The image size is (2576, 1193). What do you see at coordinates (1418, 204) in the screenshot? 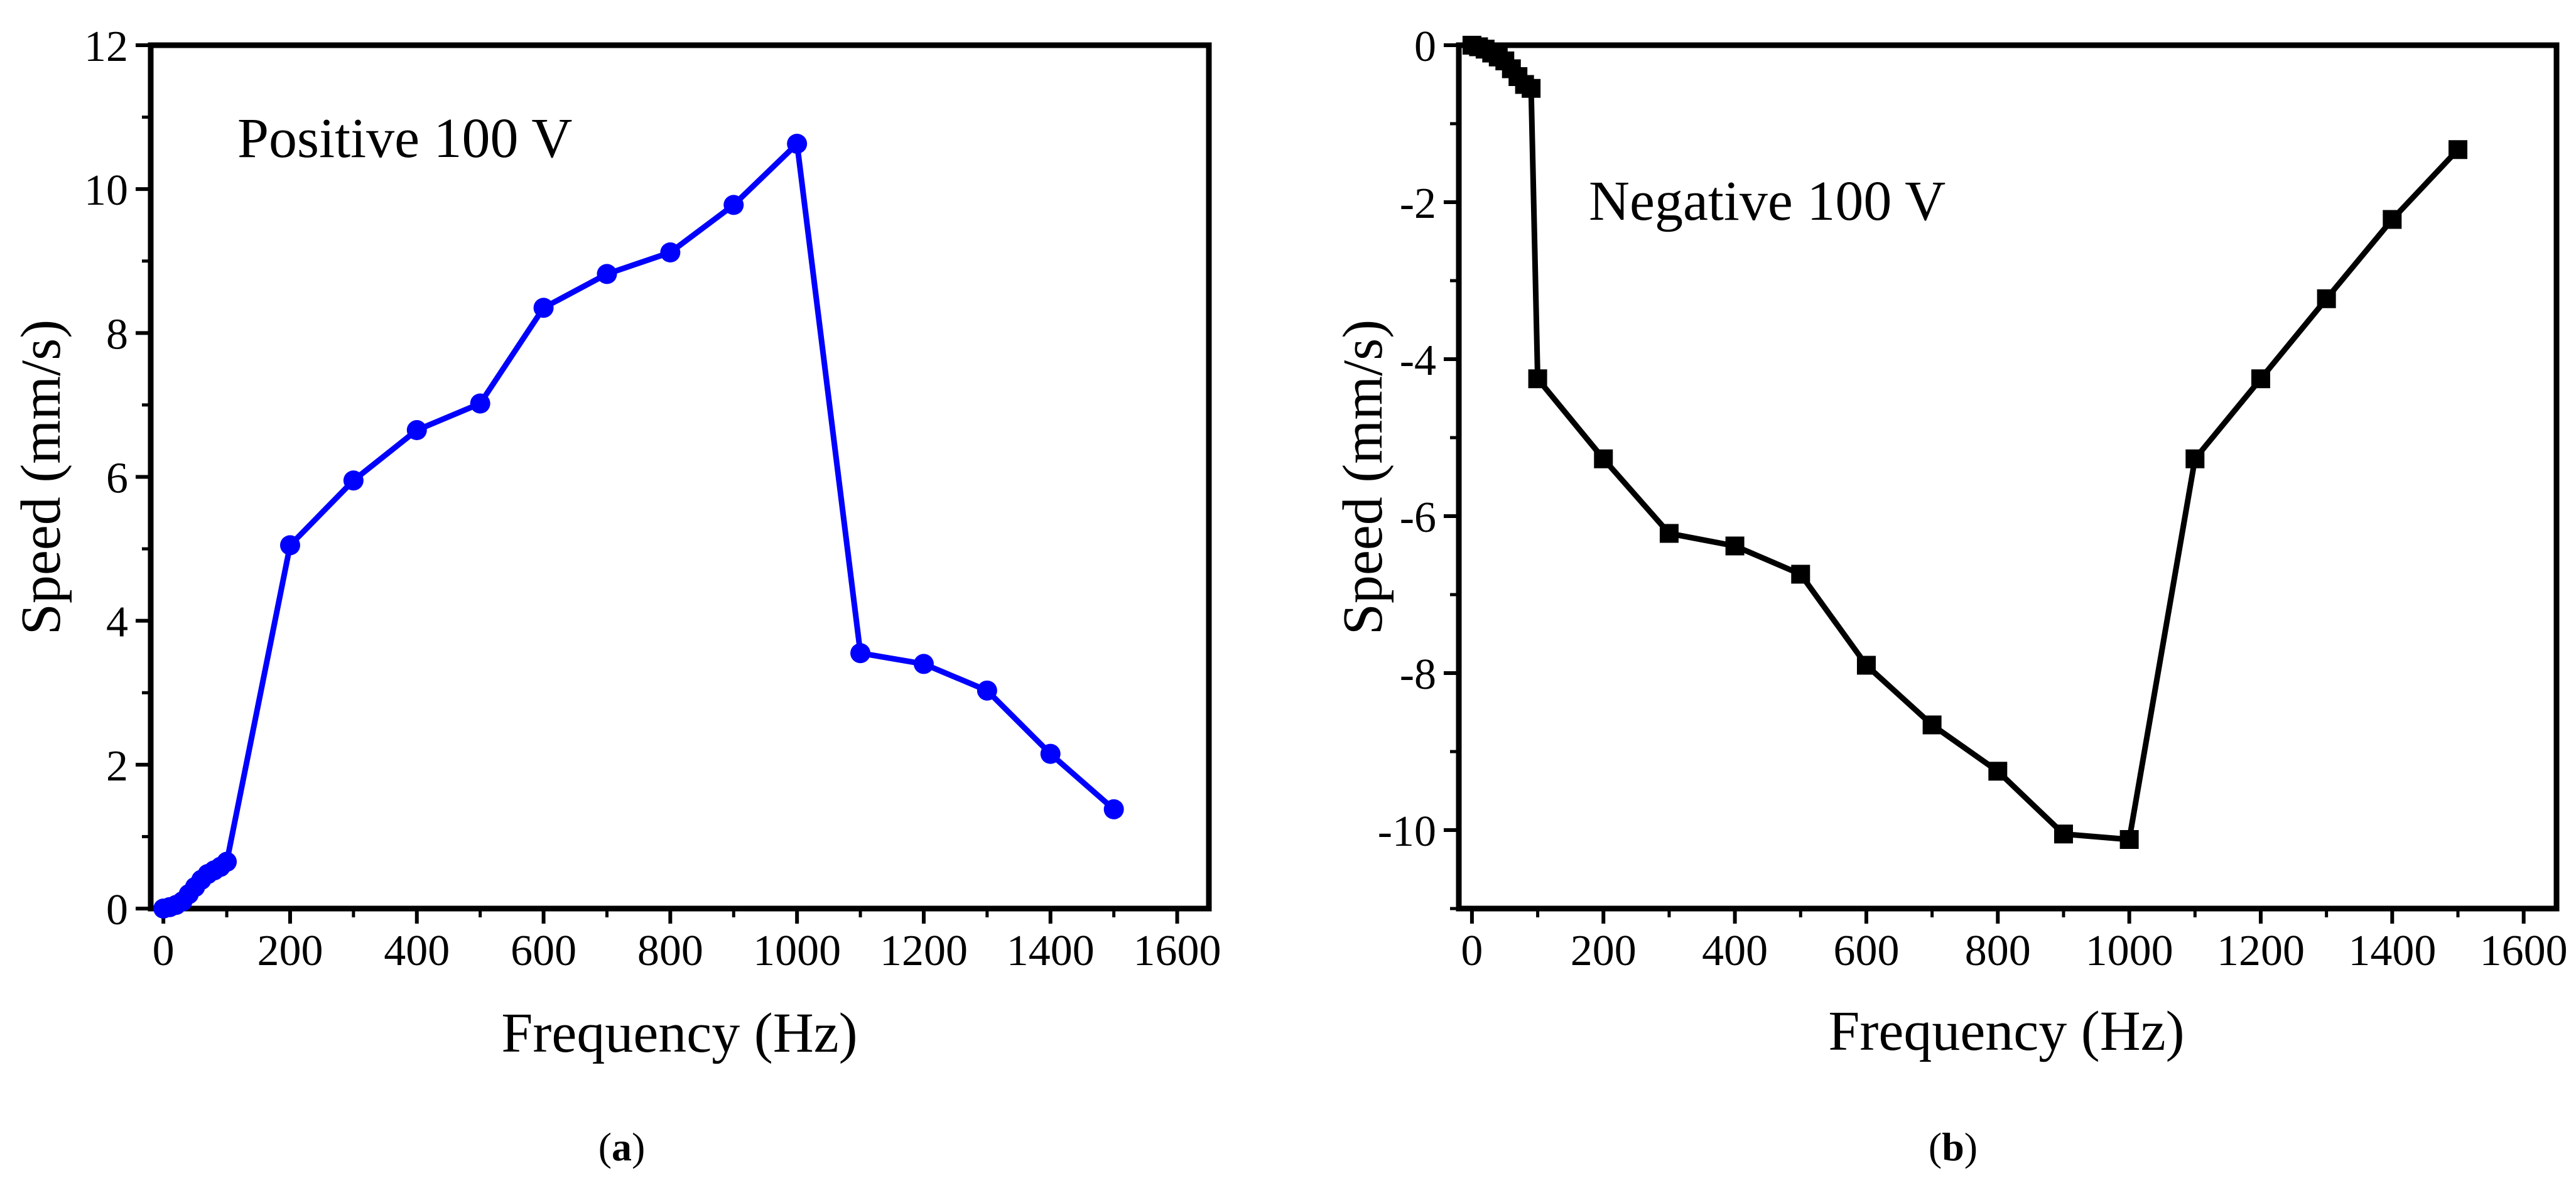
I see `panel-b-ytick-label: -2` at bounding box center [1418, 204].